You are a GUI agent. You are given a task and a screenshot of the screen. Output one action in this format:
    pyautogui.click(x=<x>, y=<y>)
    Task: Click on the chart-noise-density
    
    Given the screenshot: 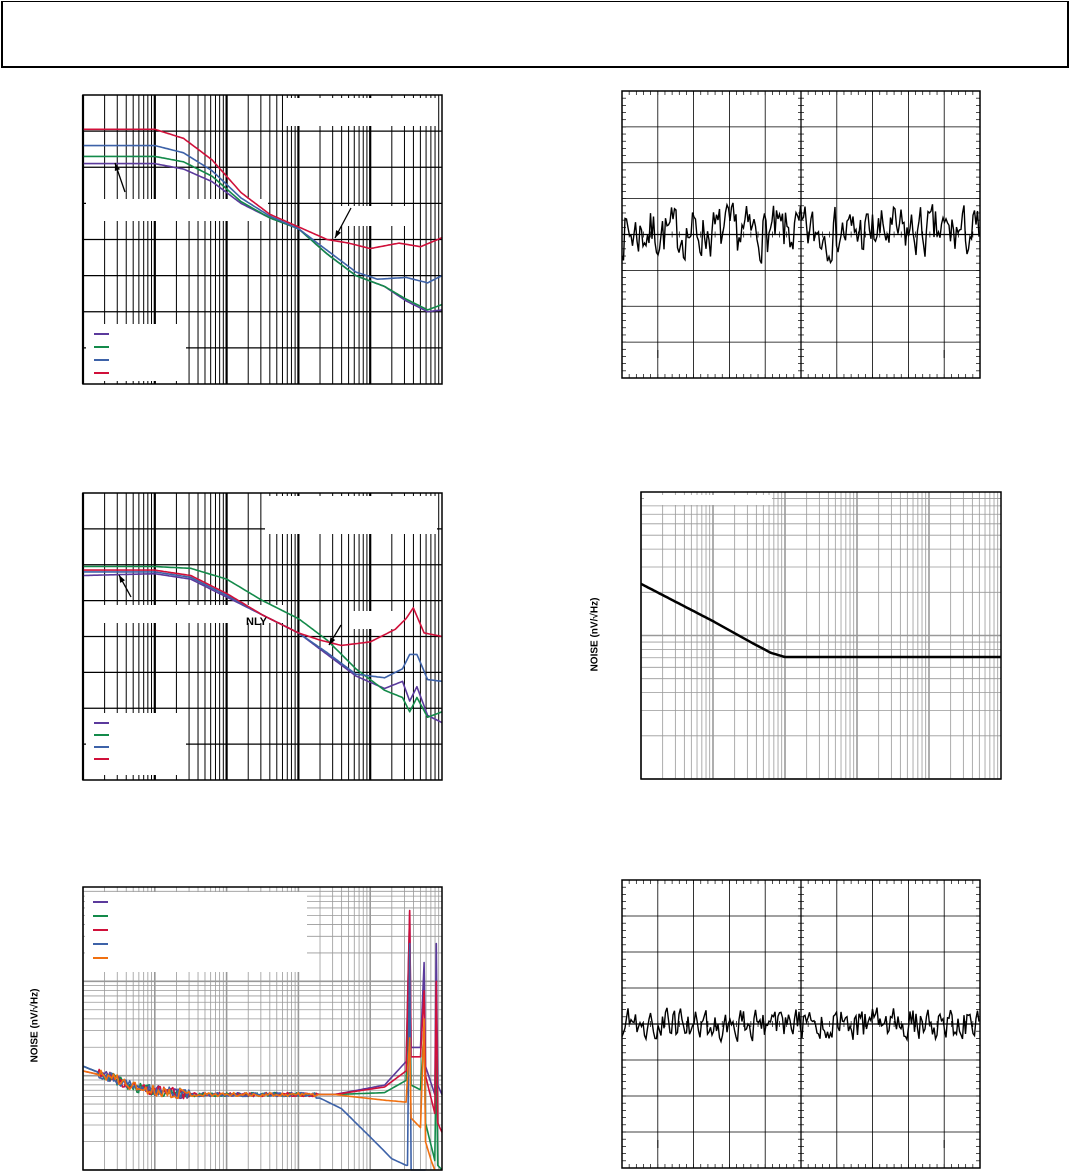 What is the action you would take?
    pyautogui.click(x=821, y=635)
    